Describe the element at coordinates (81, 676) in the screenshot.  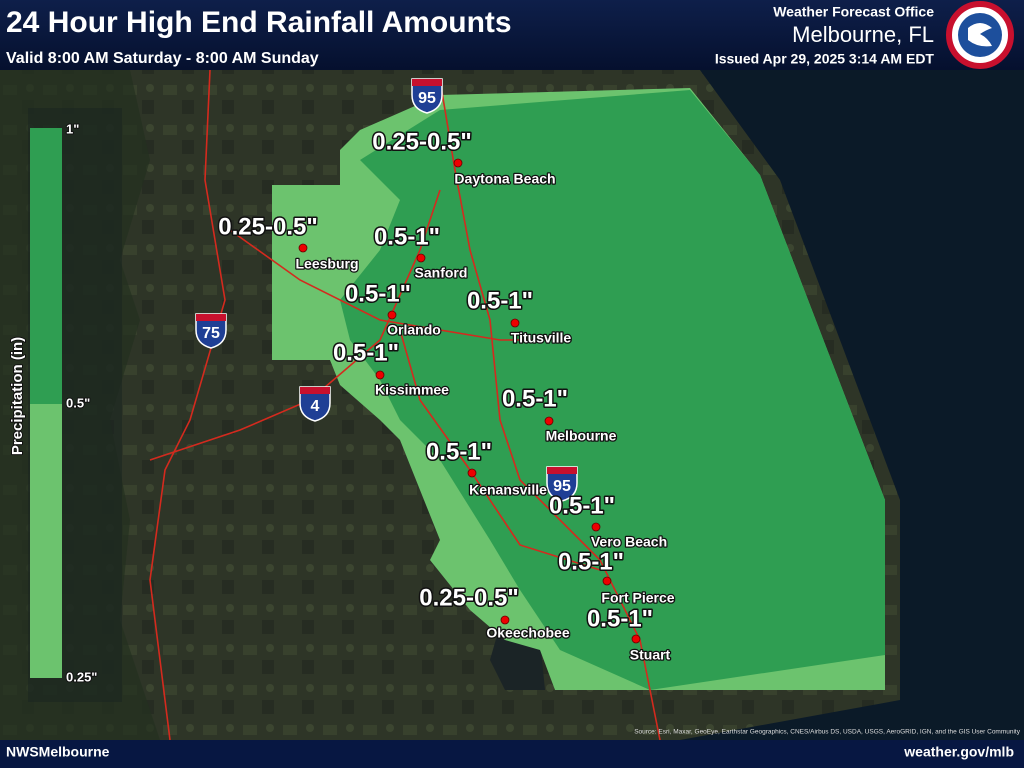
I see `legend-label: 0.25"` at that location.